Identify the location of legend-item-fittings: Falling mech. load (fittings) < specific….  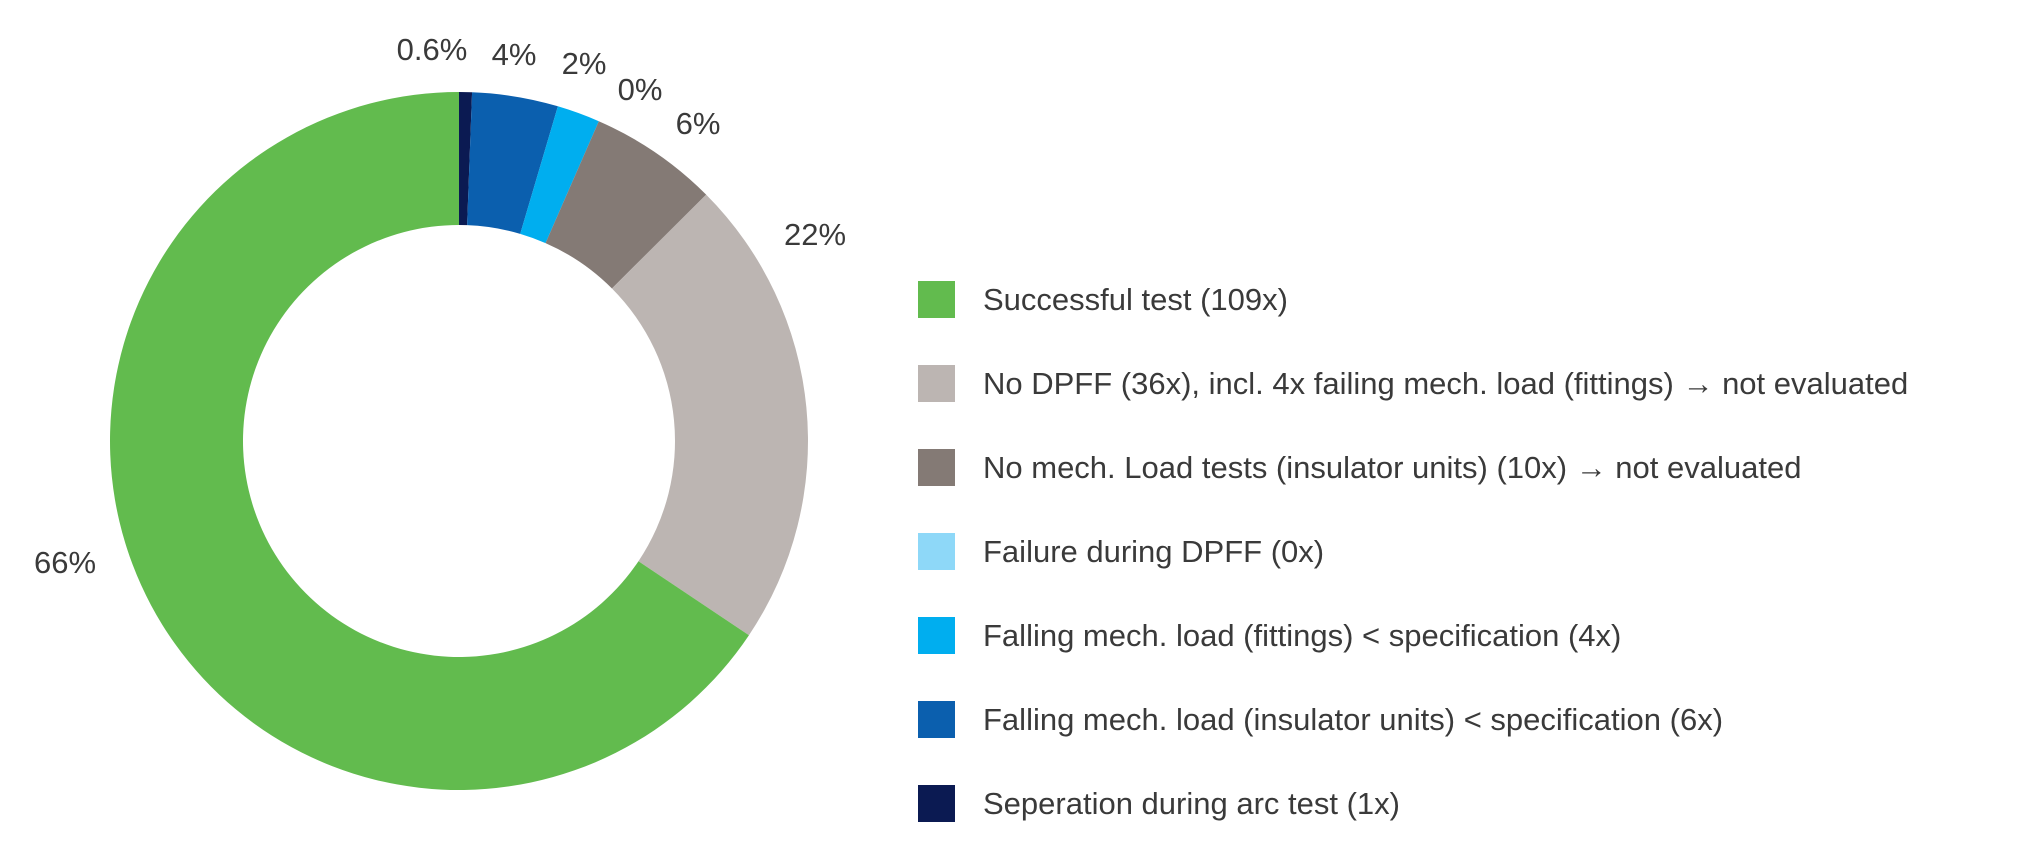
(1413, 635).